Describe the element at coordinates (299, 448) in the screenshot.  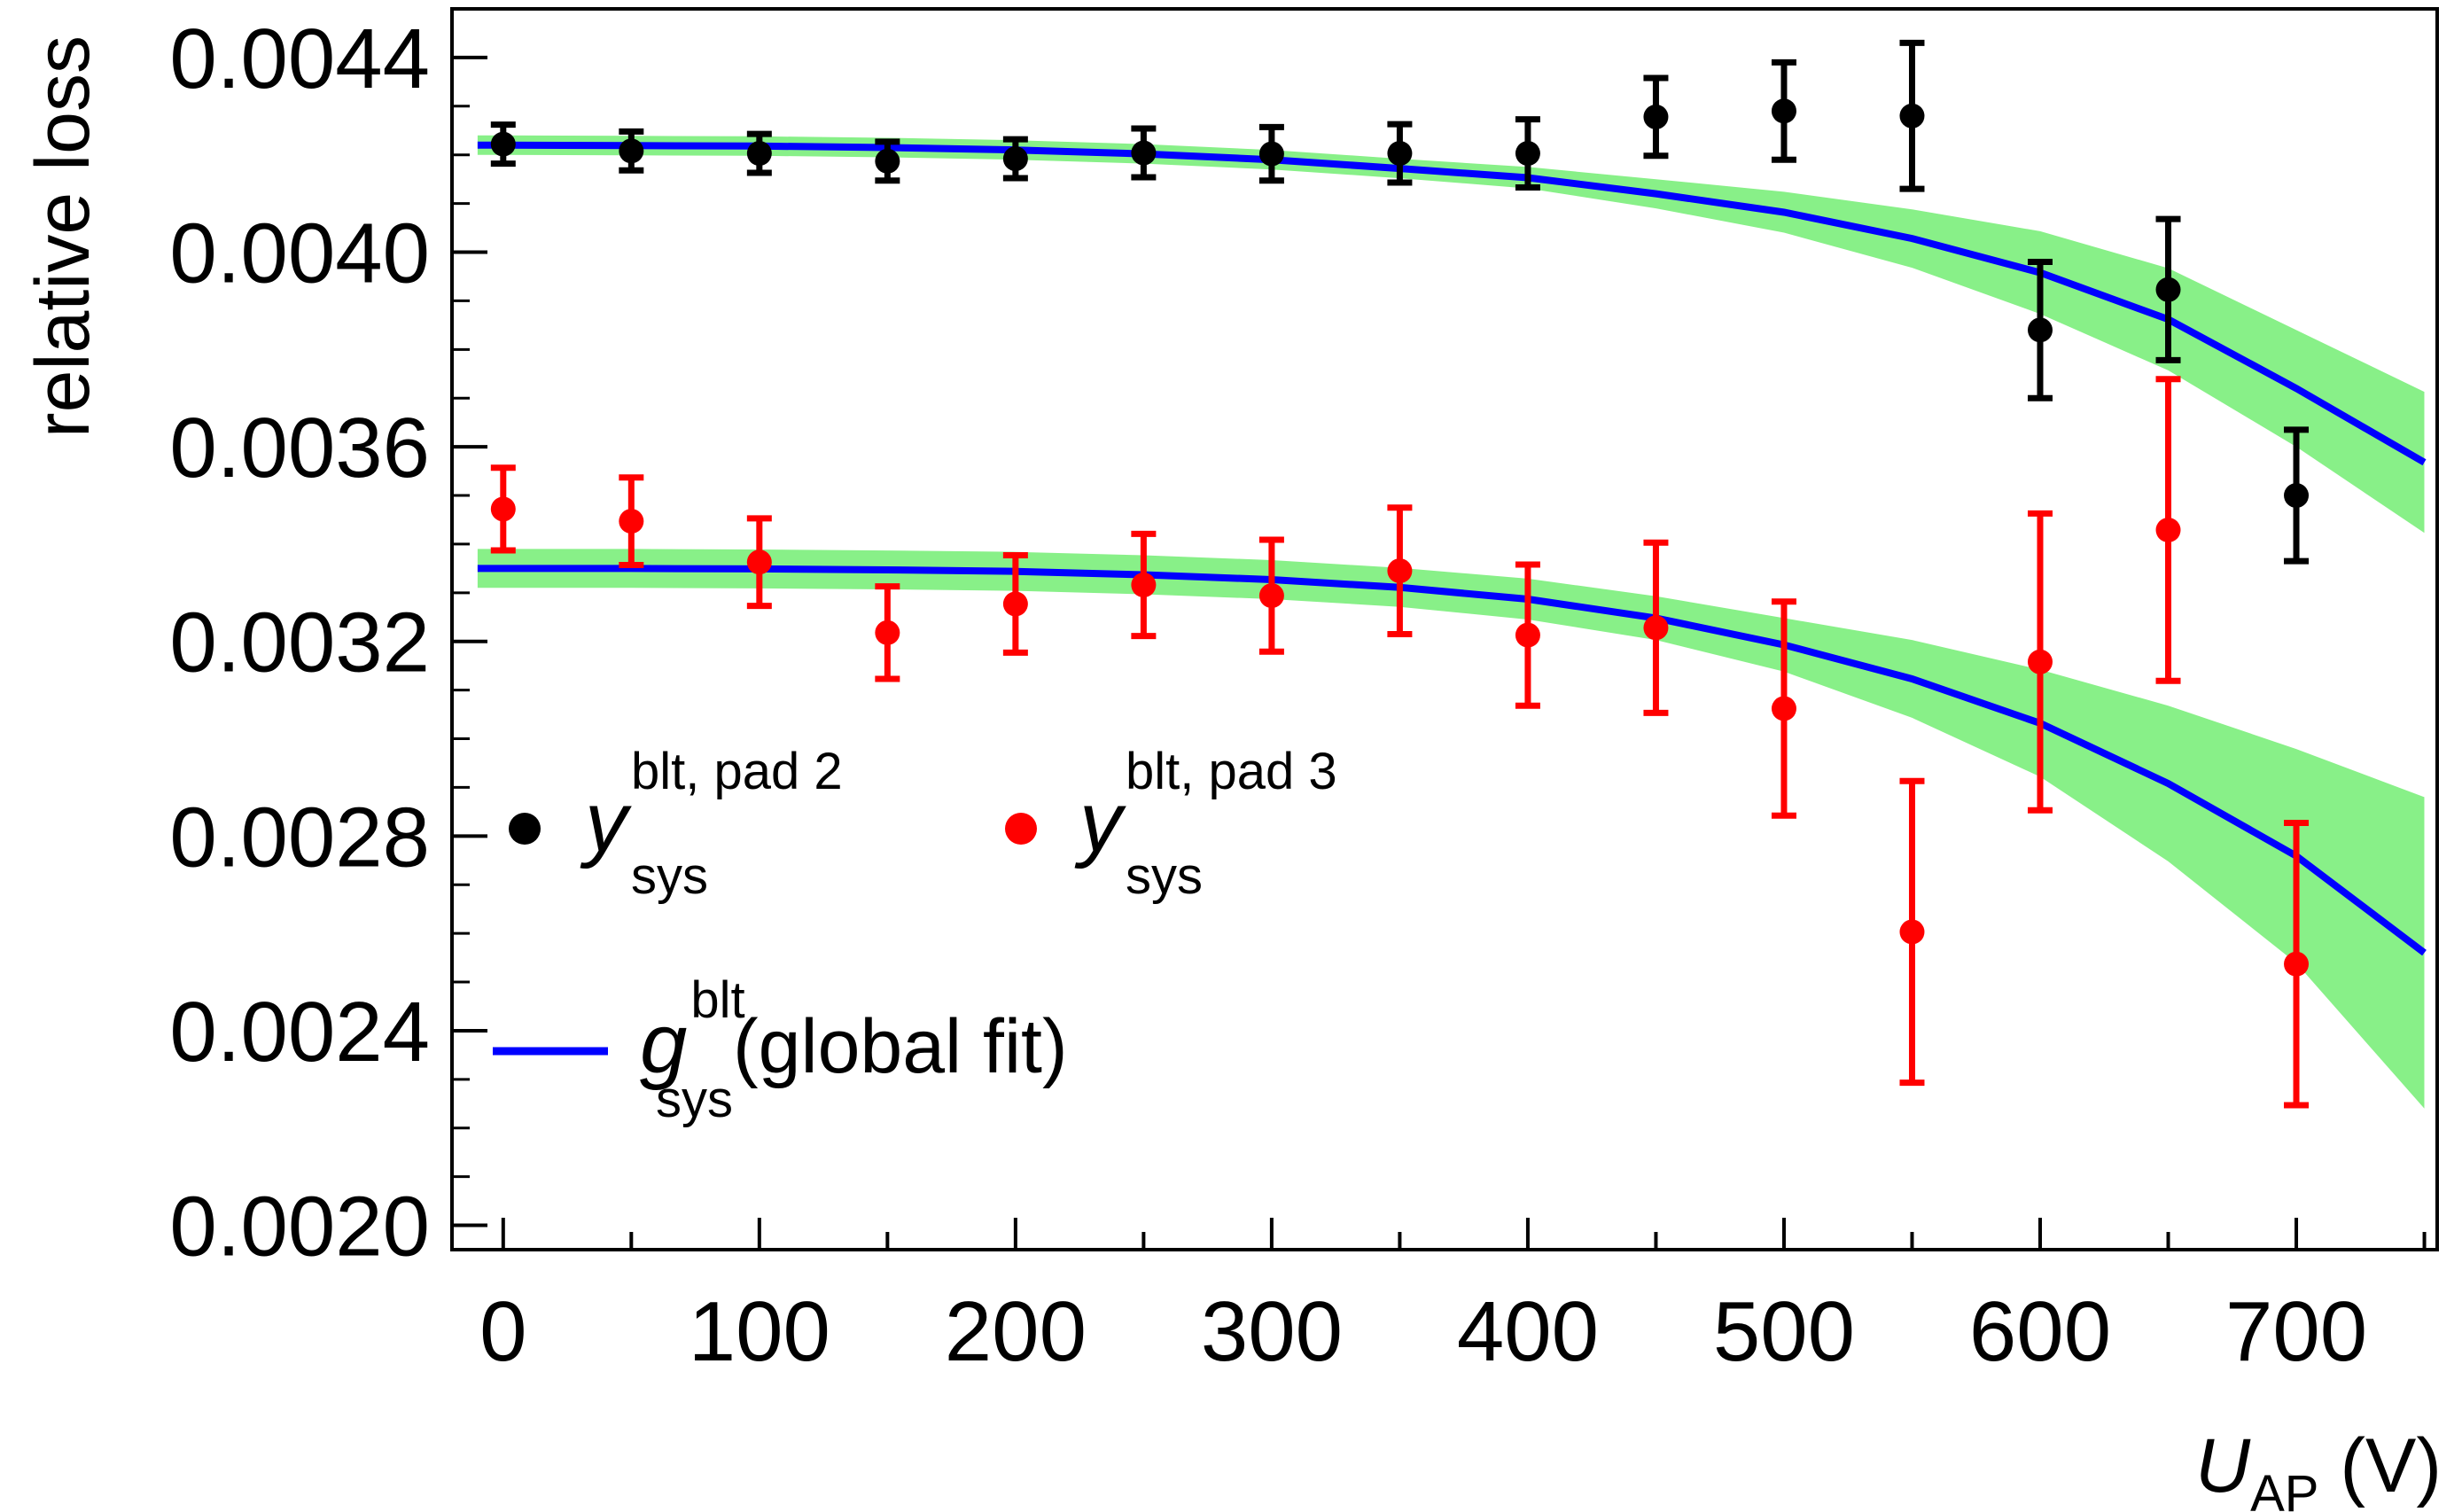
I see `y-tick-label-4: 0.0036` at that location.